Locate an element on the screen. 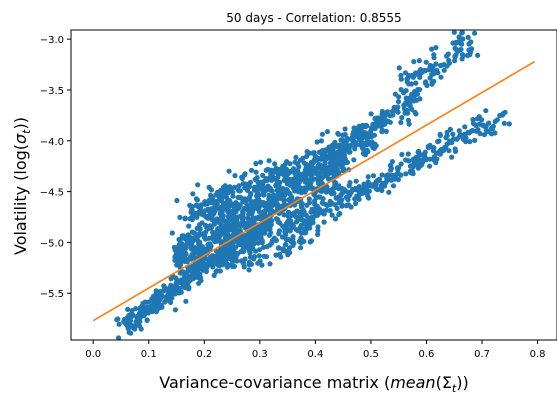 The height and width of the screenshot is (403, 557). y-tick-label: −4.0 is located at coordinates (52, 142).